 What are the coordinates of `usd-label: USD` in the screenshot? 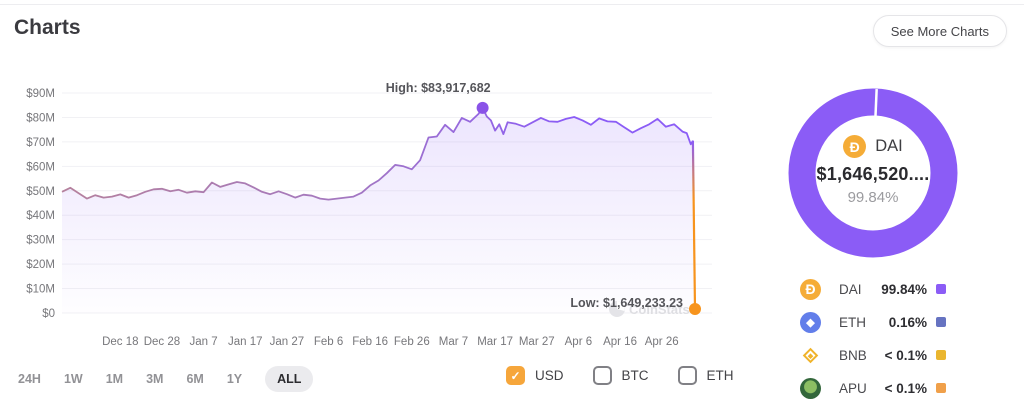 It's located at (549, 375).